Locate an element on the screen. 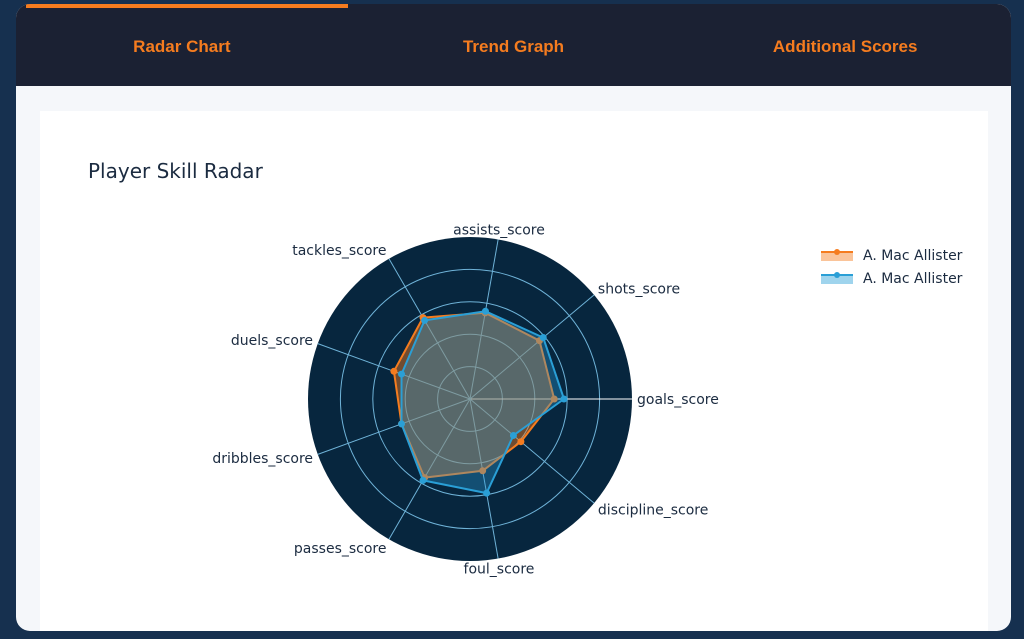 This screenshot has width=1024, height=639. axis-label: dribbles_score is located at coordinates (262, 459).